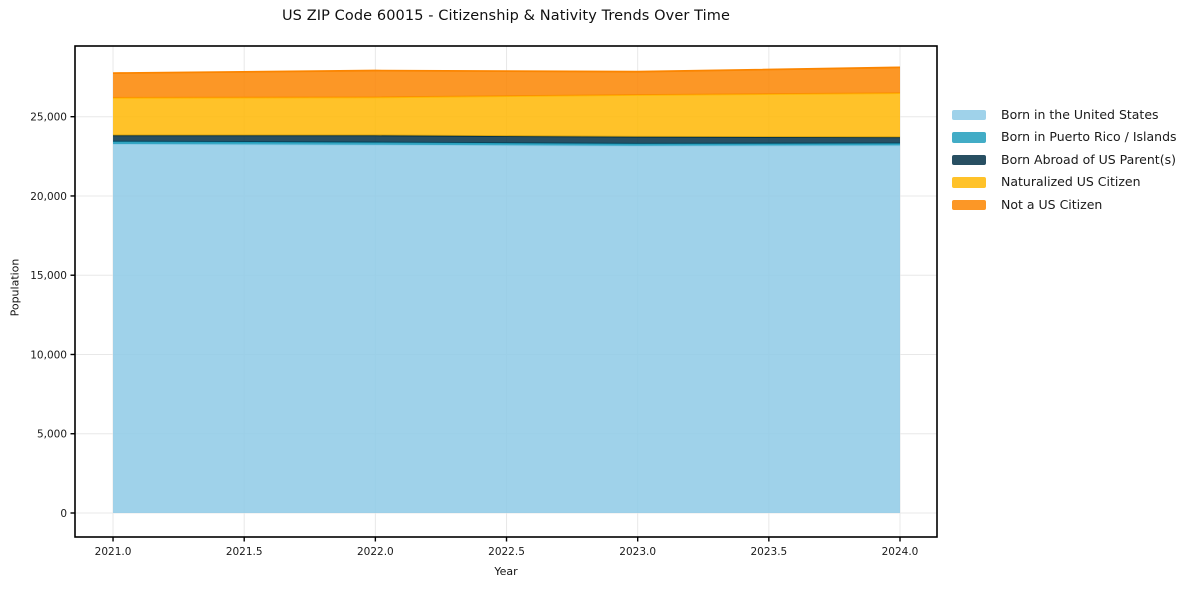 The height and width of the screenshot is (590, 1189). I want to click on x-axis-label: Year, so click(506, 571).